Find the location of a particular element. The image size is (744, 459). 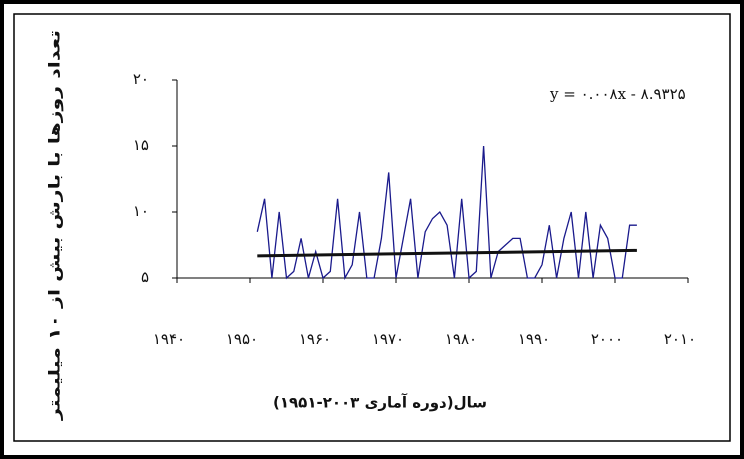

x-tick-label: ۱۹۶۰ is located at coordinates (315, 339).